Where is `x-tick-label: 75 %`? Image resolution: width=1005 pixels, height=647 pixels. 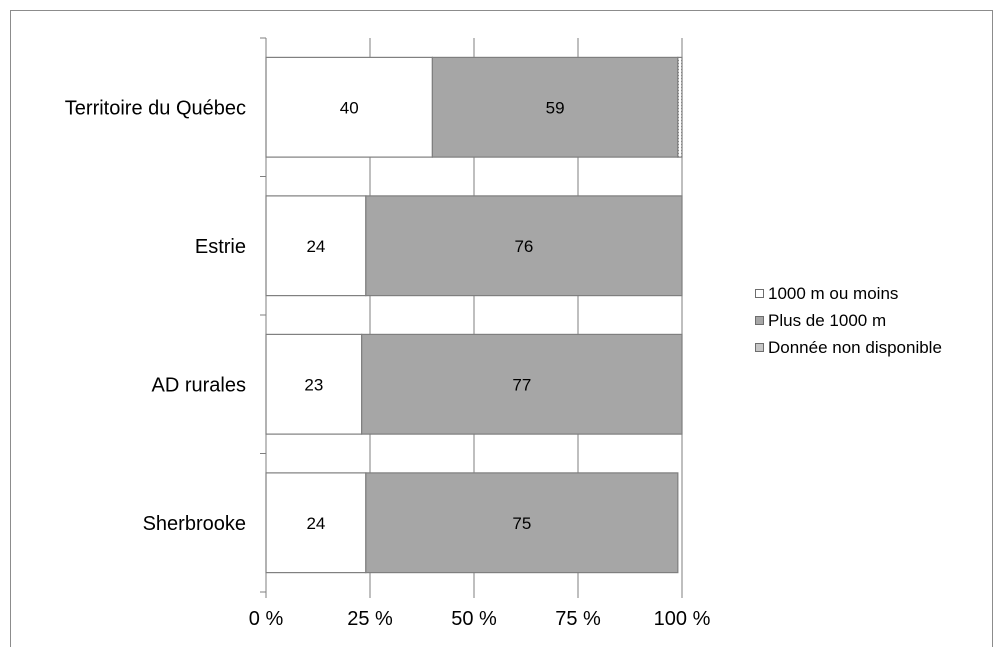
x-tick-label: 75 % is located at coordinates (578, 619).